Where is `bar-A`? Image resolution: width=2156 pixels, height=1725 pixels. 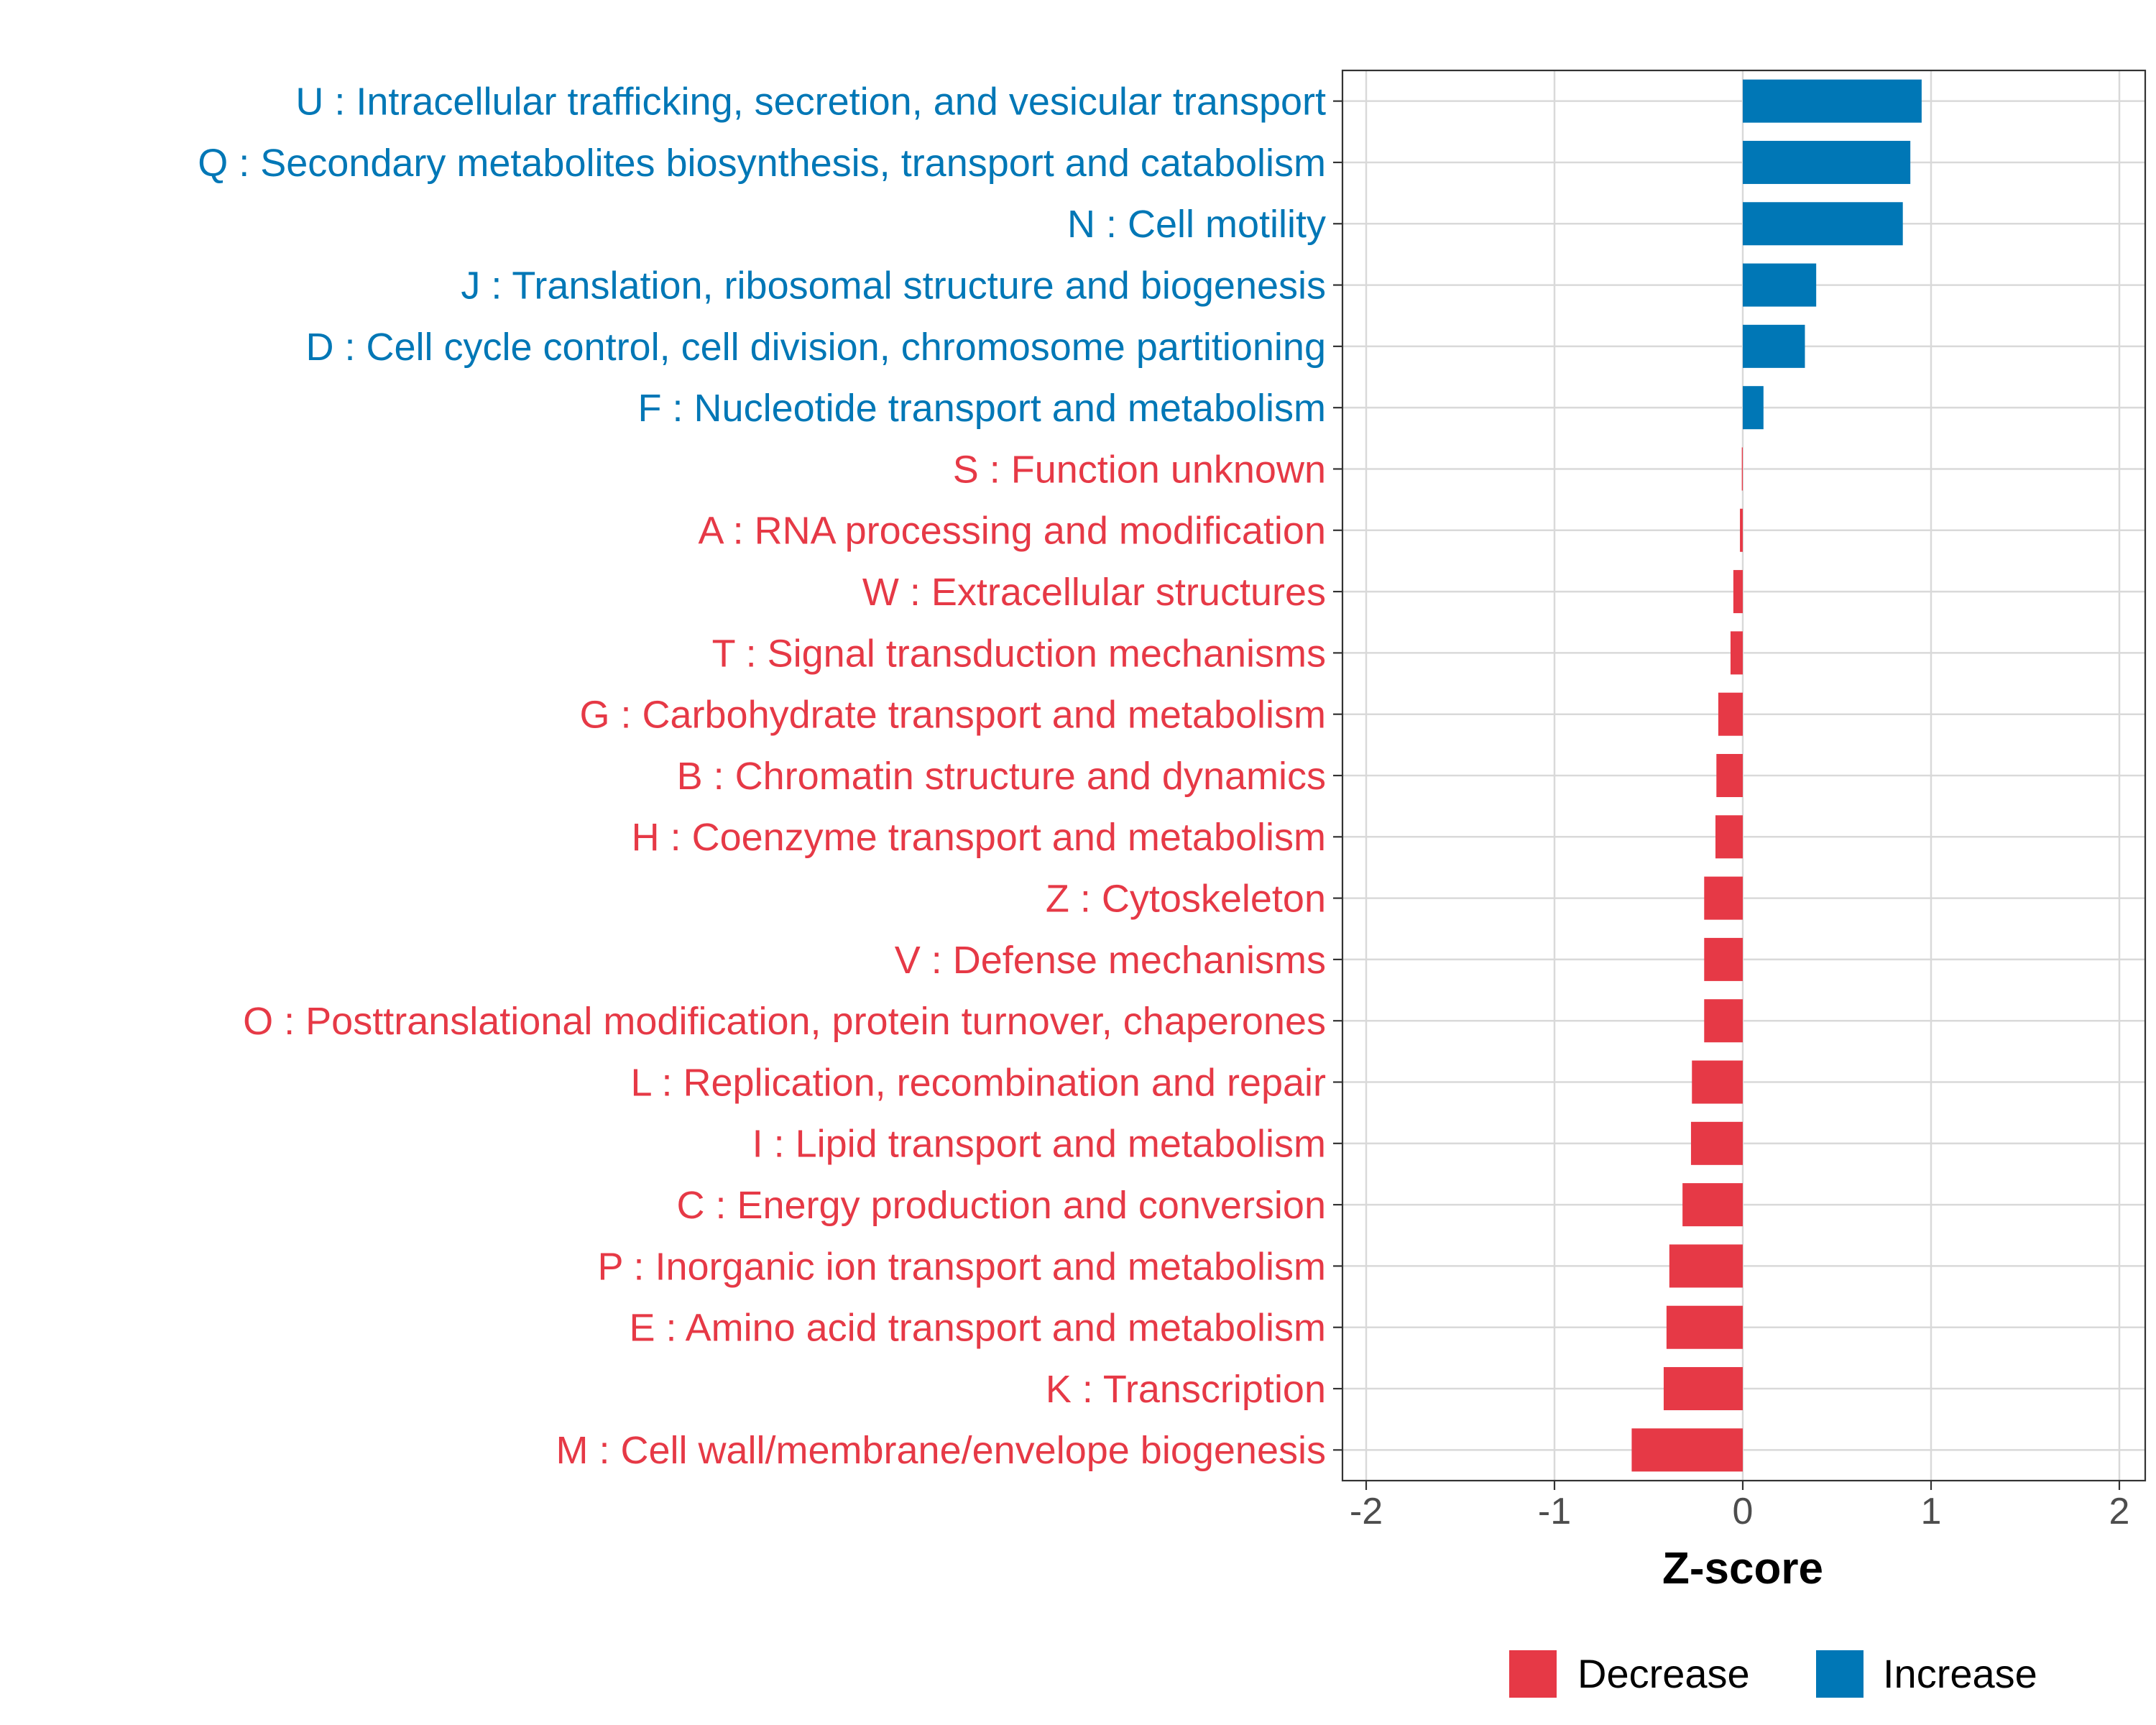 bar-A is located at coordinates (1741, 530).